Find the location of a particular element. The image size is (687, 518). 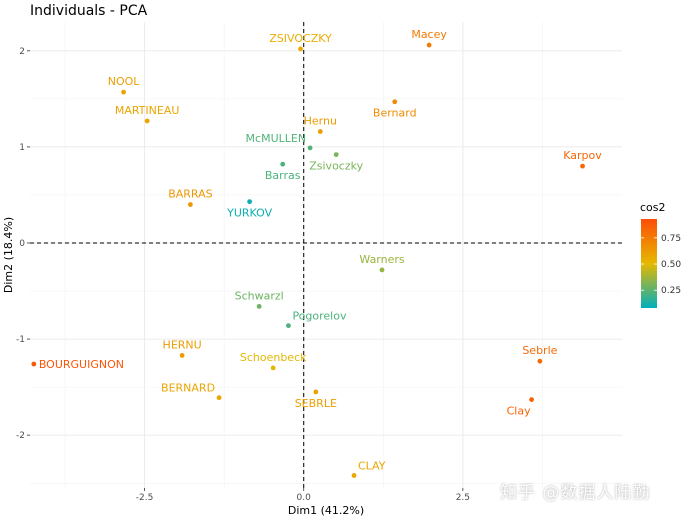

y-tick-label: 2 is located at coordinates (22, 52).